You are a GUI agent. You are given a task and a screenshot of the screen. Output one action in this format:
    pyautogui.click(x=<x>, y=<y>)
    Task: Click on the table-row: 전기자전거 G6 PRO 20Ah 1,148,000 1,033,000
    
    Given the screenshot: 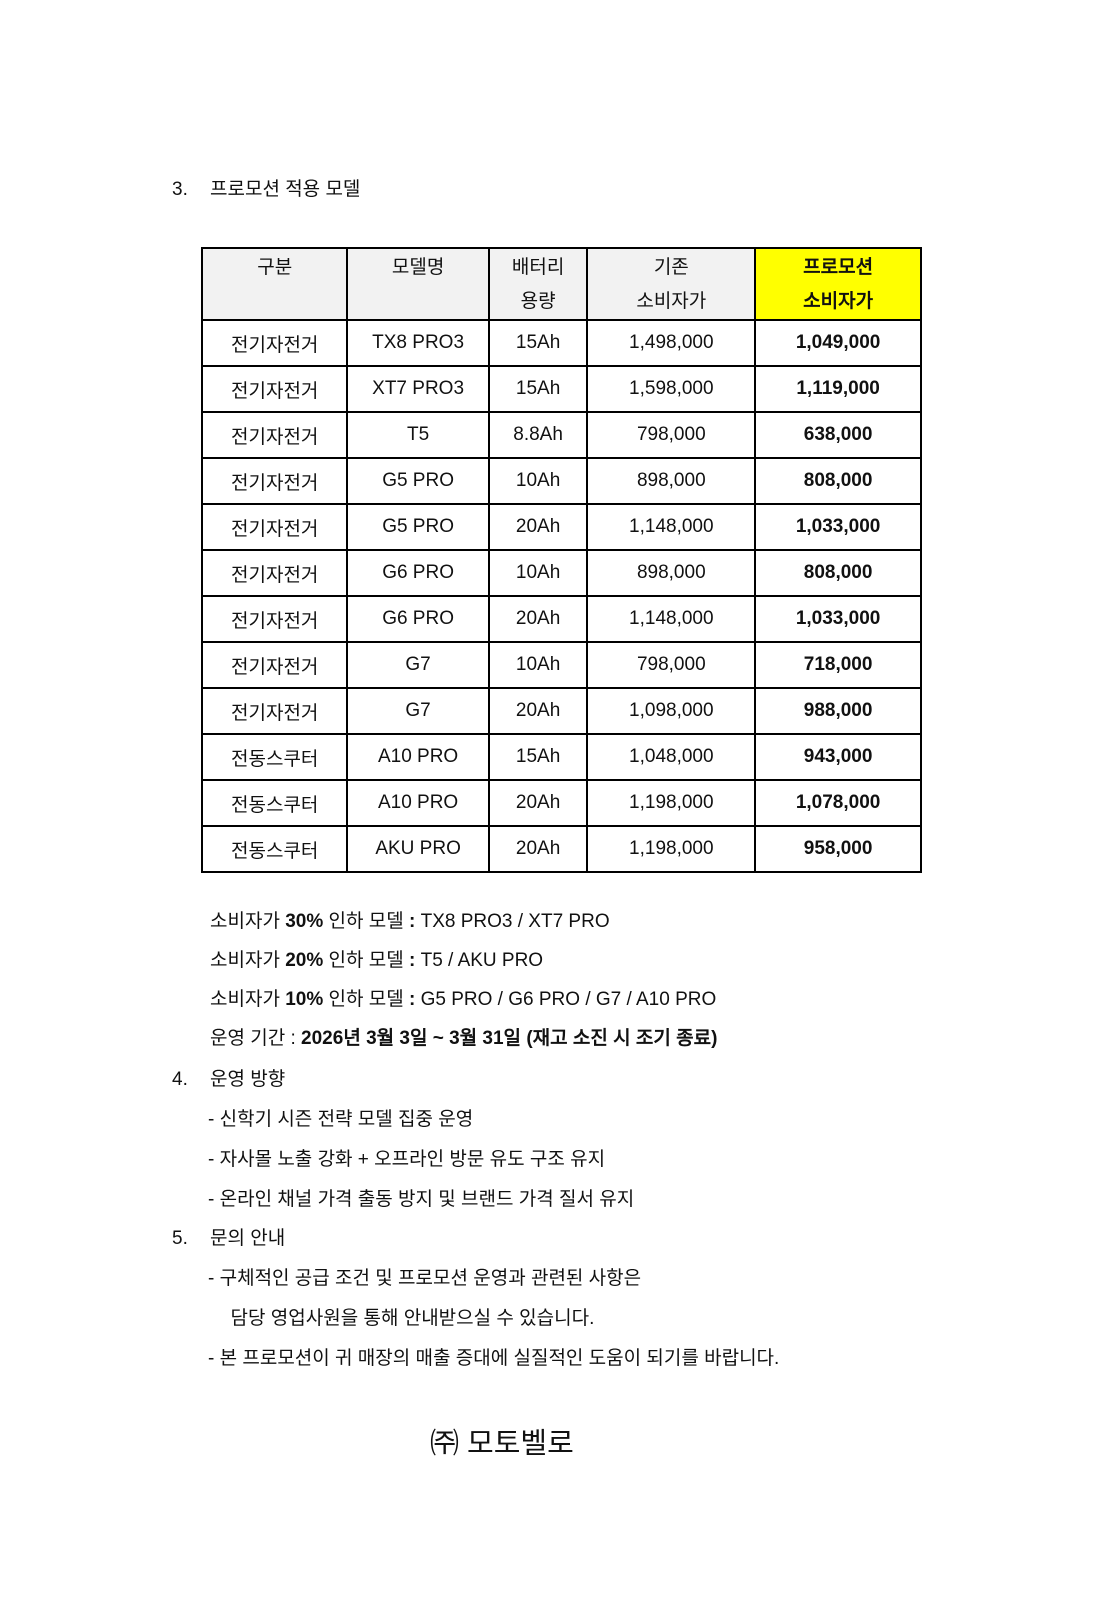 What is the action you would take?
    pyautogui.click(x=561, y=619)
    